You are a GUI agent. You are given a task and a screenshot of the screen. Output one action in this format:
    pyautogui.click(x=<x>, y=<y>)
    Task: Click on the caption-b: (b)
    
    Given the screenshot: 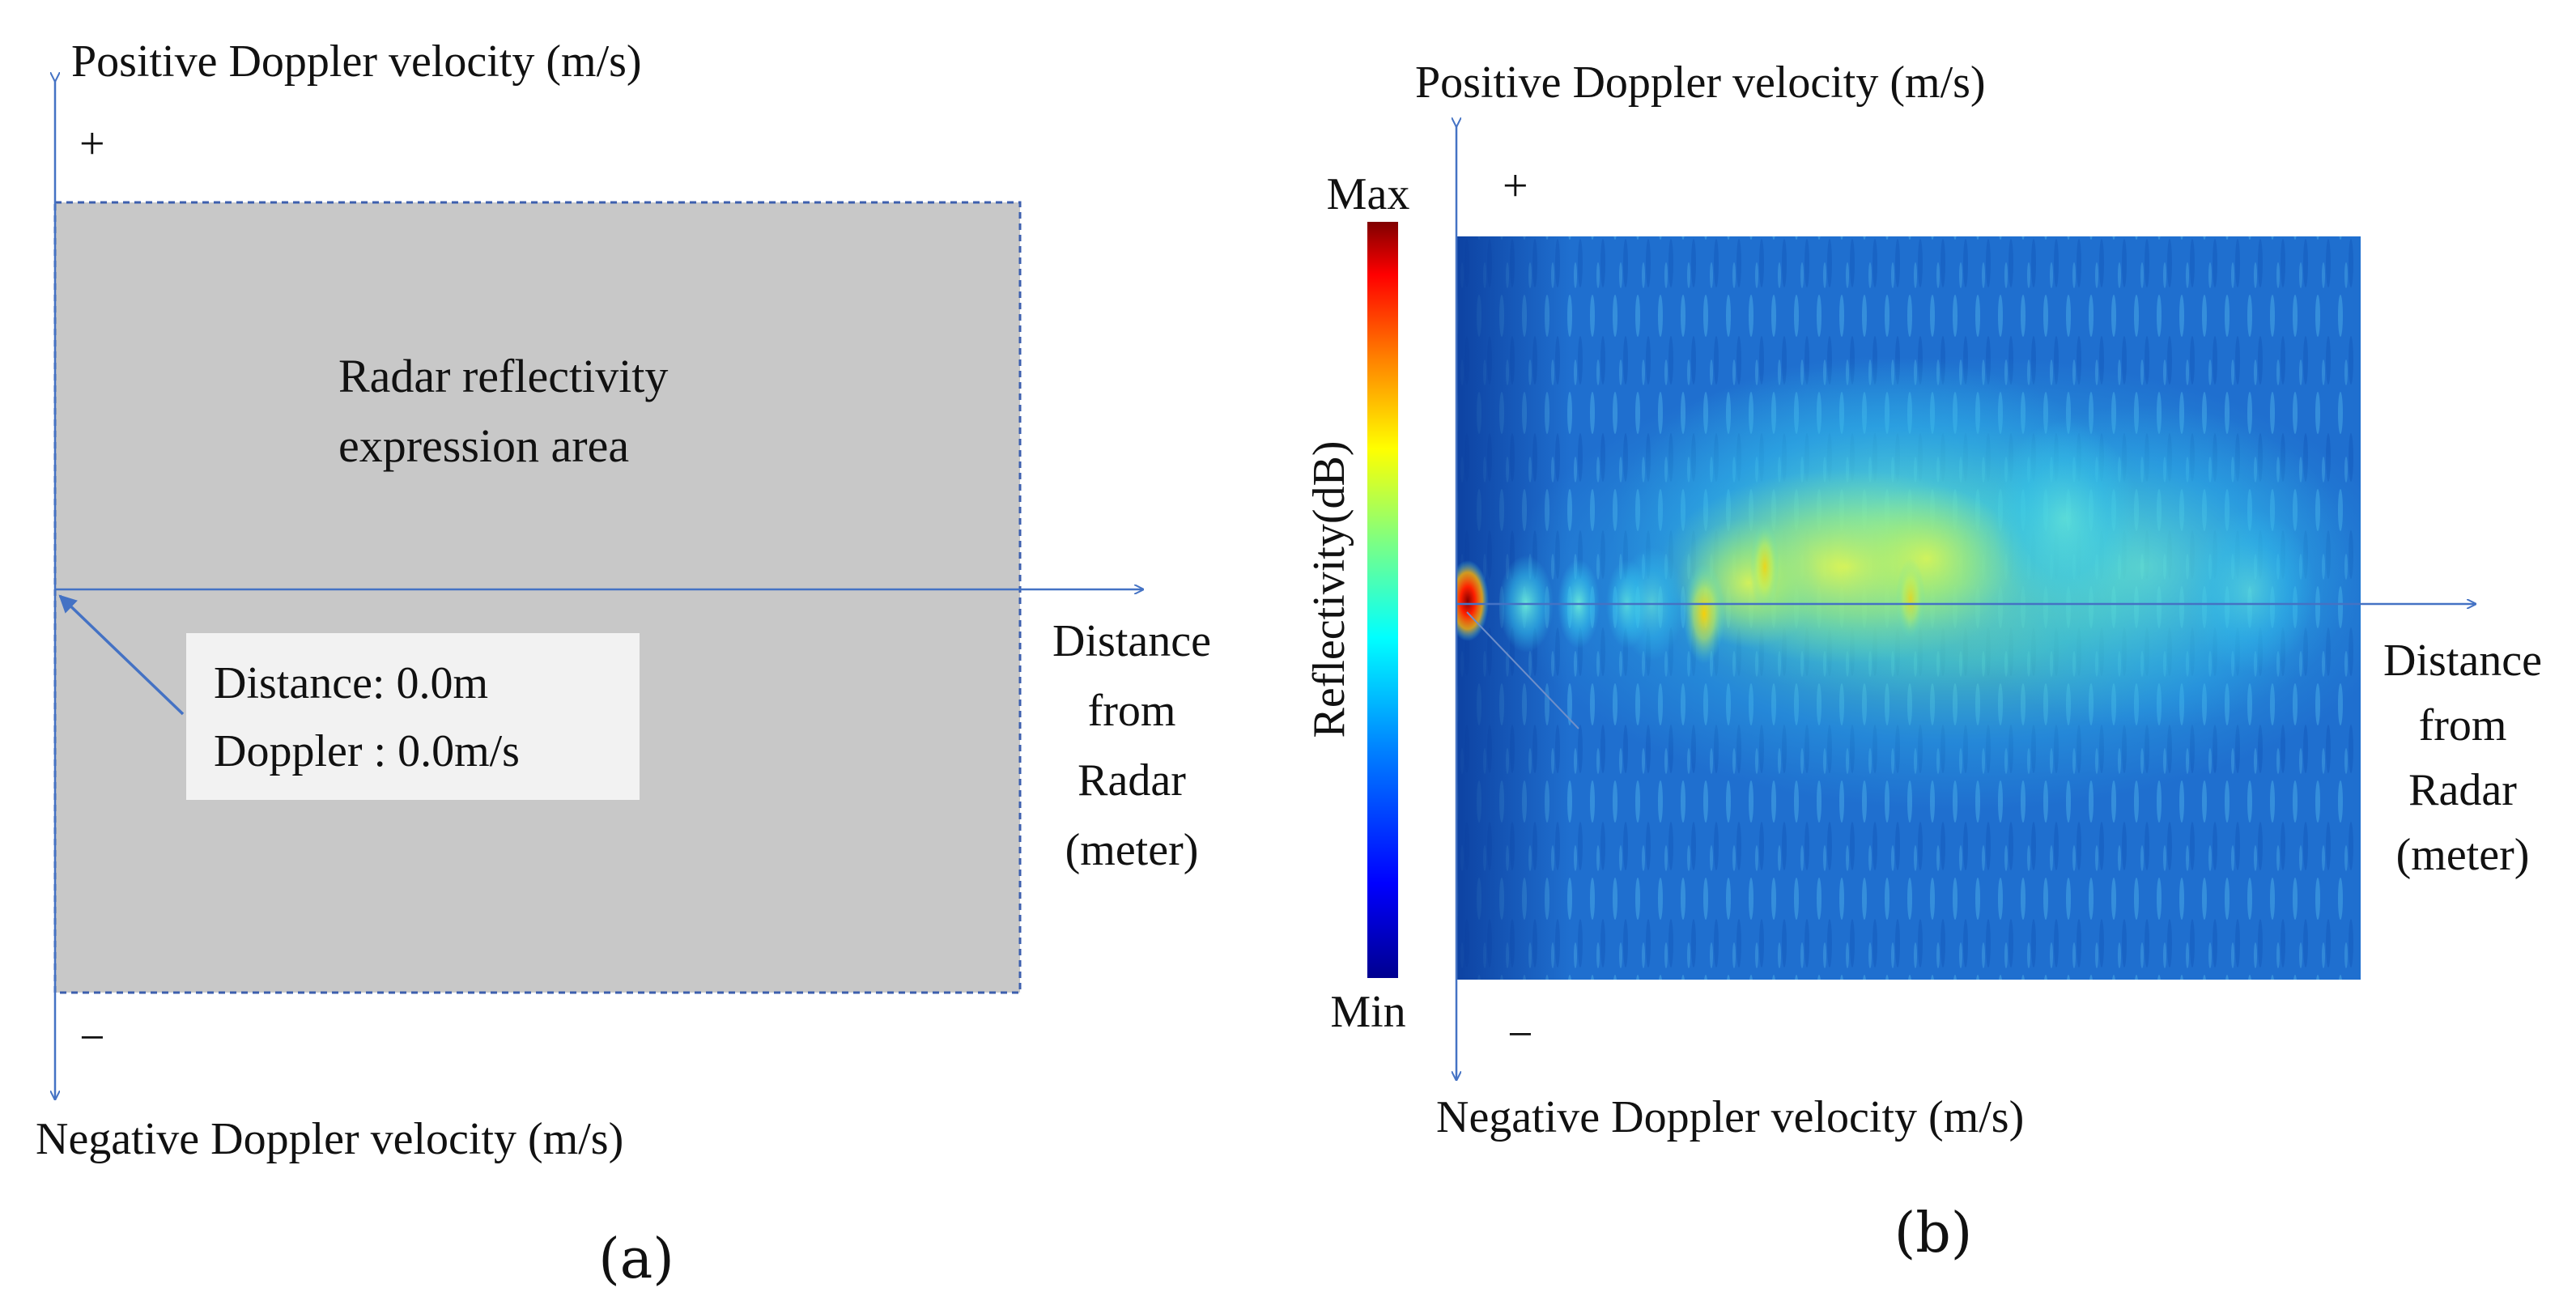 What is the action you would take?
    pyautogui.click(x=1933, y=1233)
    